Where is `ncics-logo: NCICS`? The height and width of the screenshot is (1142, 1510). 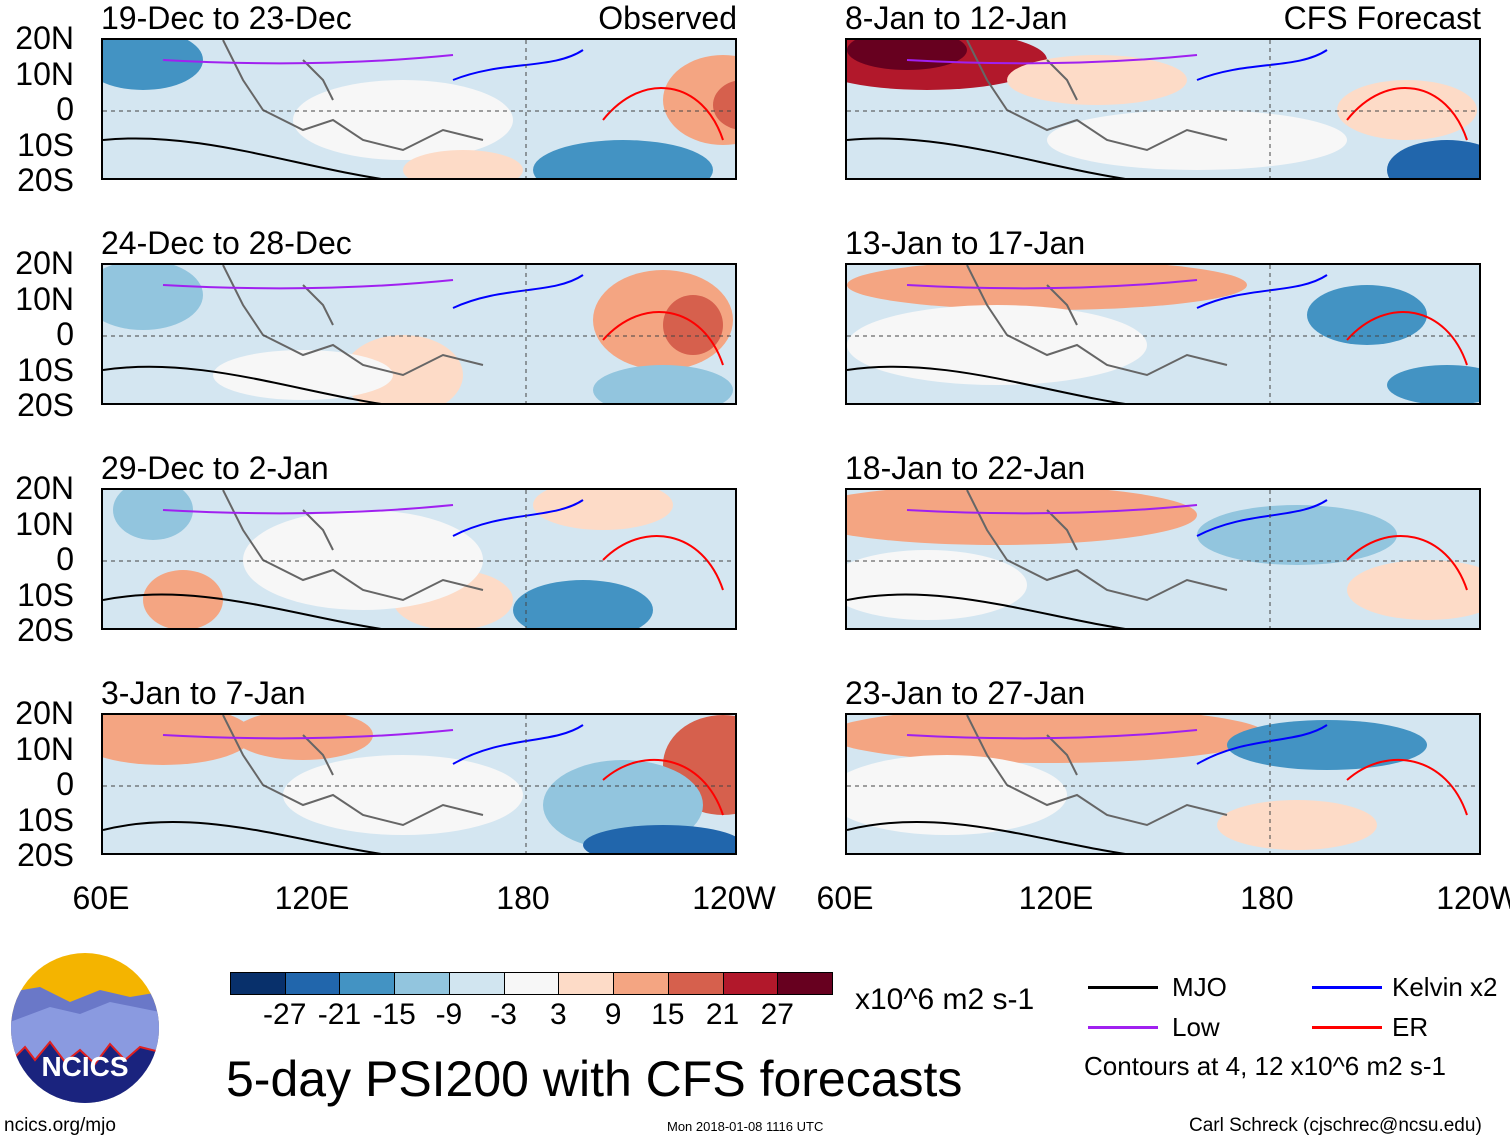
ncics-logo: NCICS is located at coordinates (85, 1028).